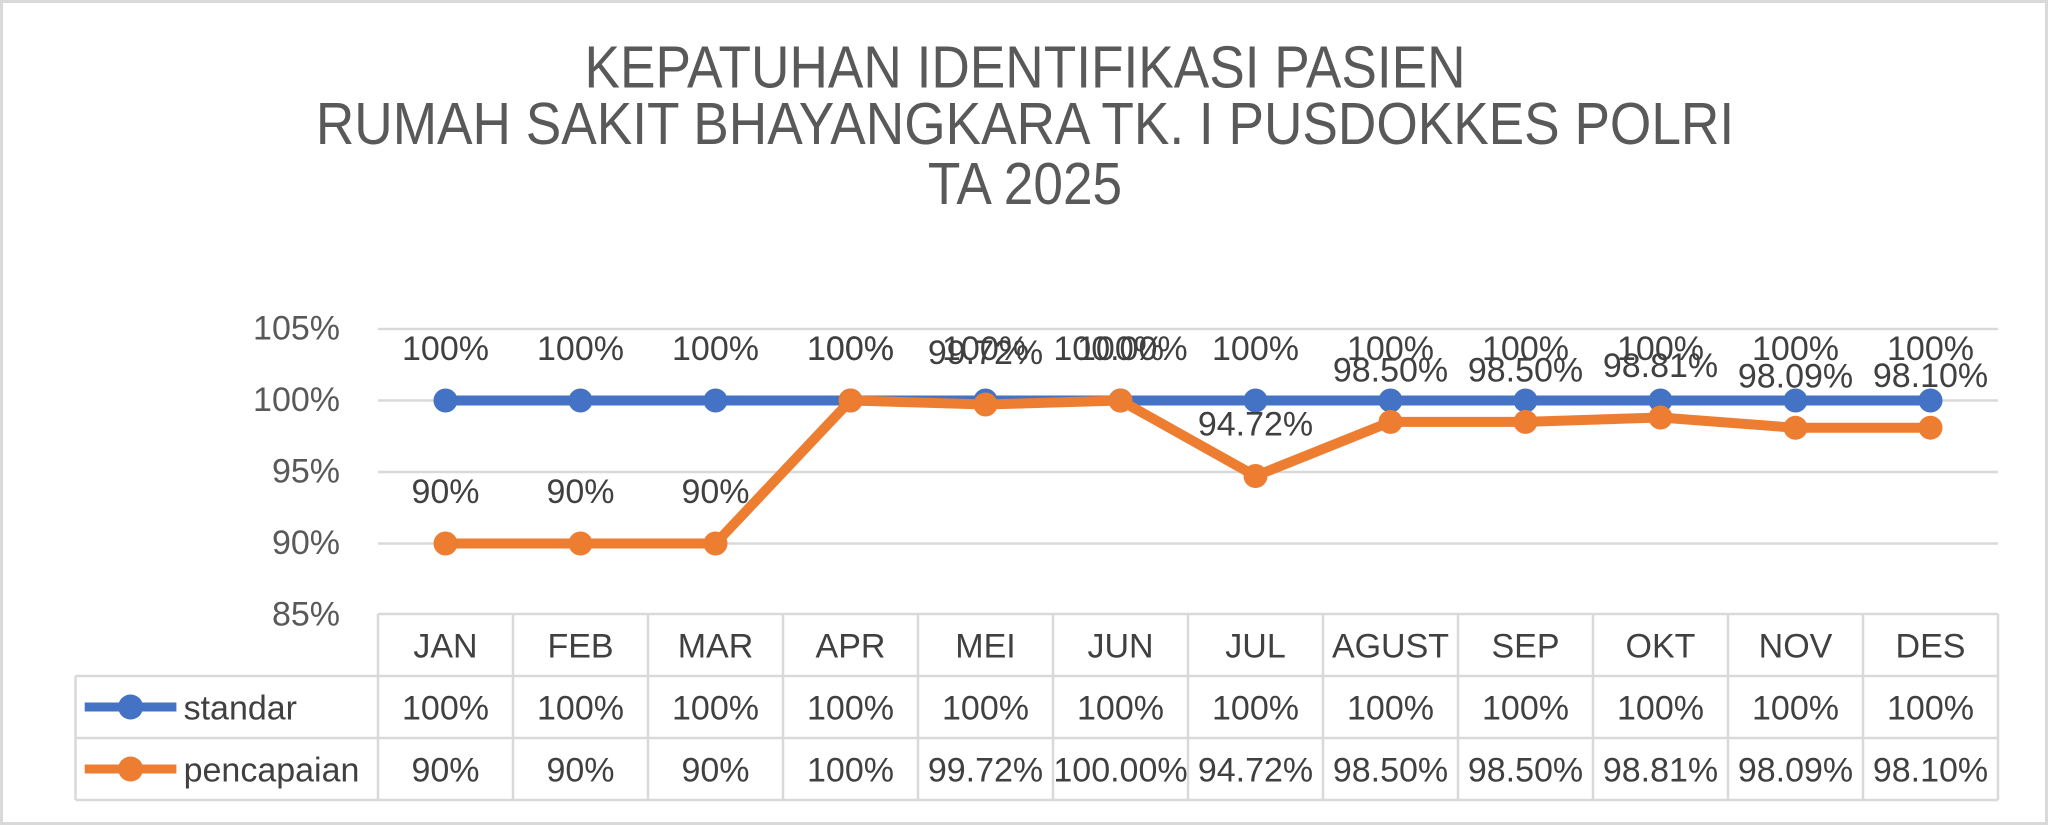 The height and width of the screenshot is (825, 2048). I want to click on svg-text: FEB, so click(580, 646).